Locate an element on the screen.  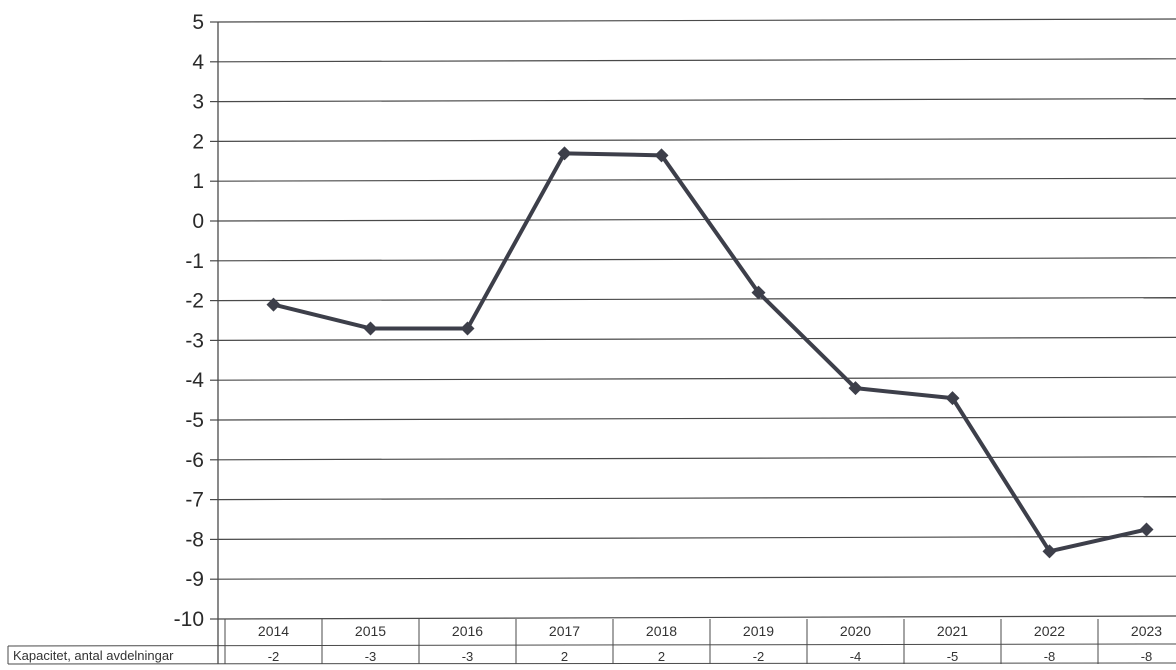
x-category-label: 2020 is located at coordinates (855, 631).